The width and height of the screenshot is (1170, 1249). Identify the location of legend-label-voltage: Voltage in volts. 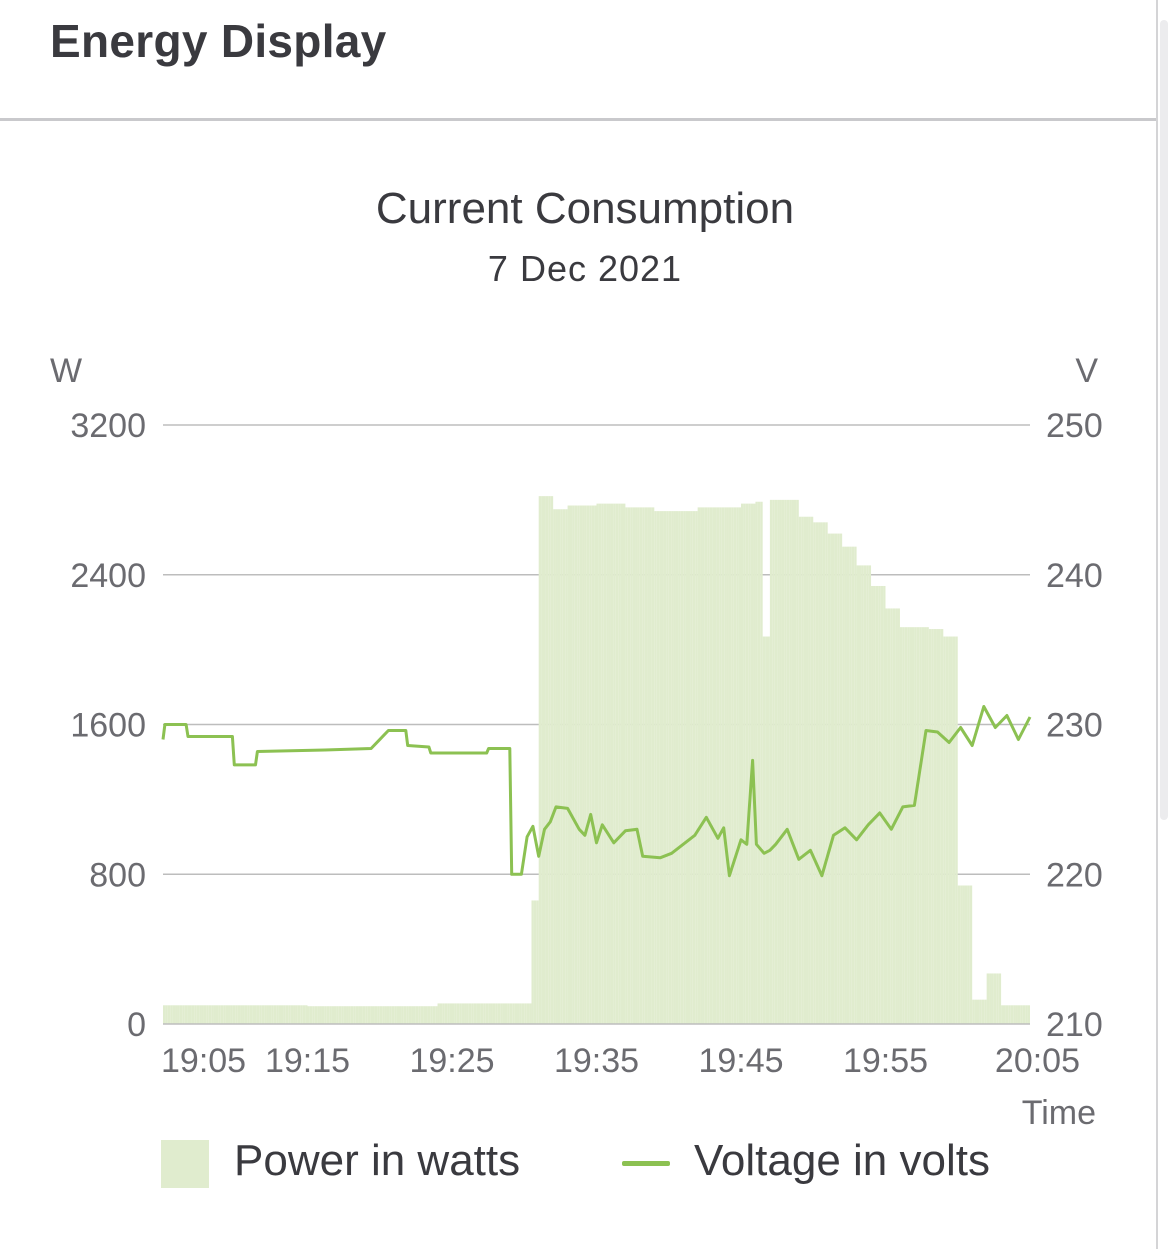
(842, 1160).